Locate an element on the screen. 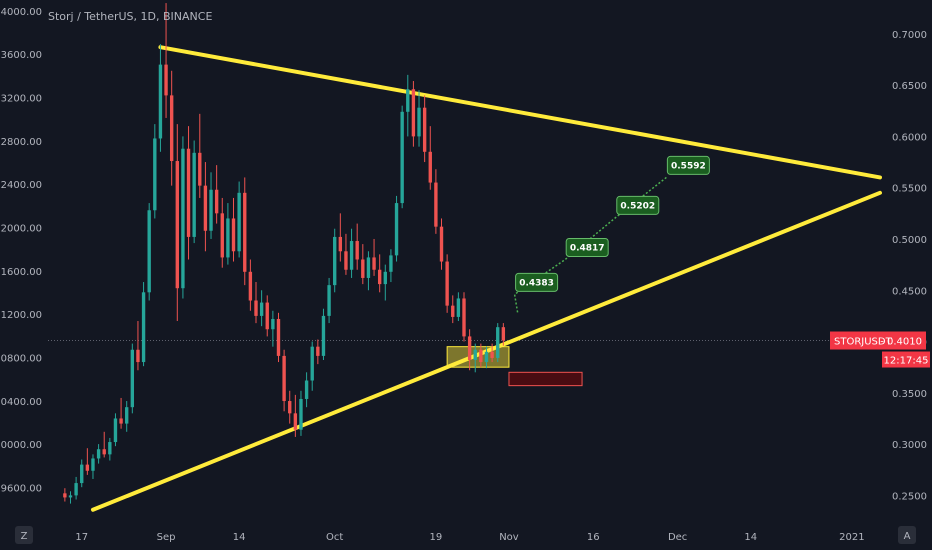 The height and width of the screenshot is (550, 932). x-axis-tick: 16 is located at coordinates (593, 537).